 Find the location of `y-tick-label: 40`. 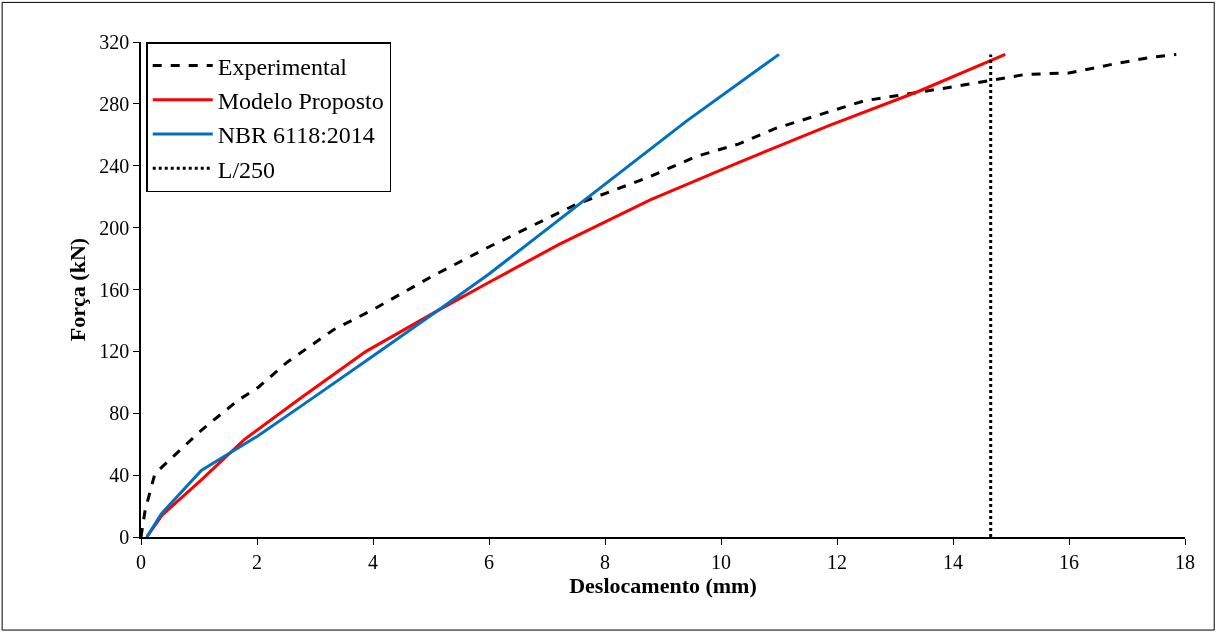

y-tick-label: 40 is located at coordinates (119, 475).